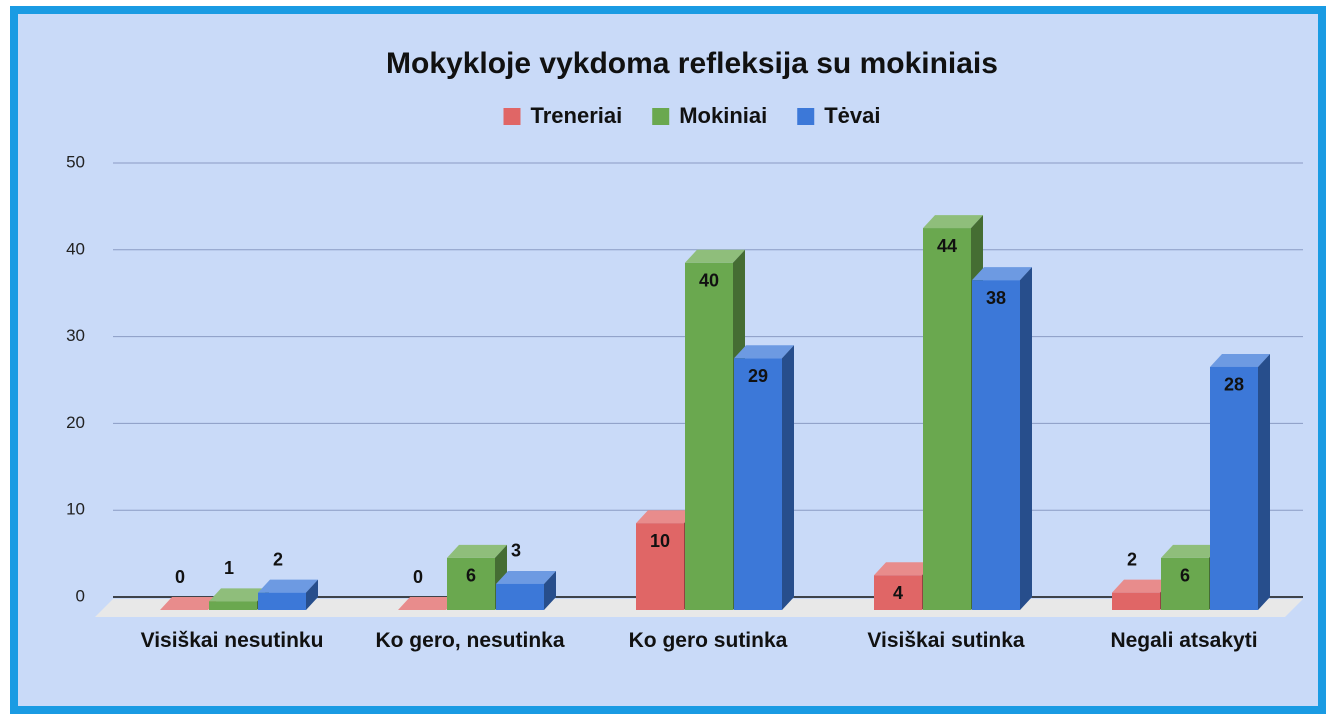  What do you see at coordinates (75, 161) in the screenshot?
I see `y-tick-label: 50` at bounding box center [75, 161].